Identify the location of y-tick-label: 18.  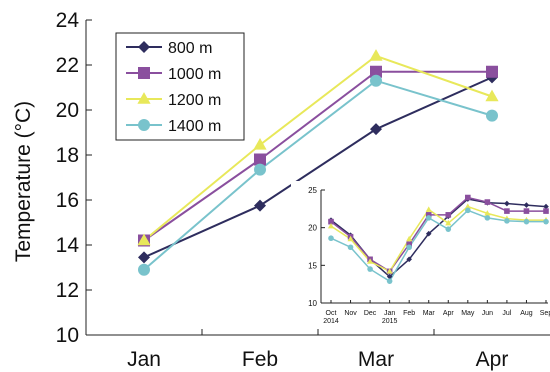
(67, 155).